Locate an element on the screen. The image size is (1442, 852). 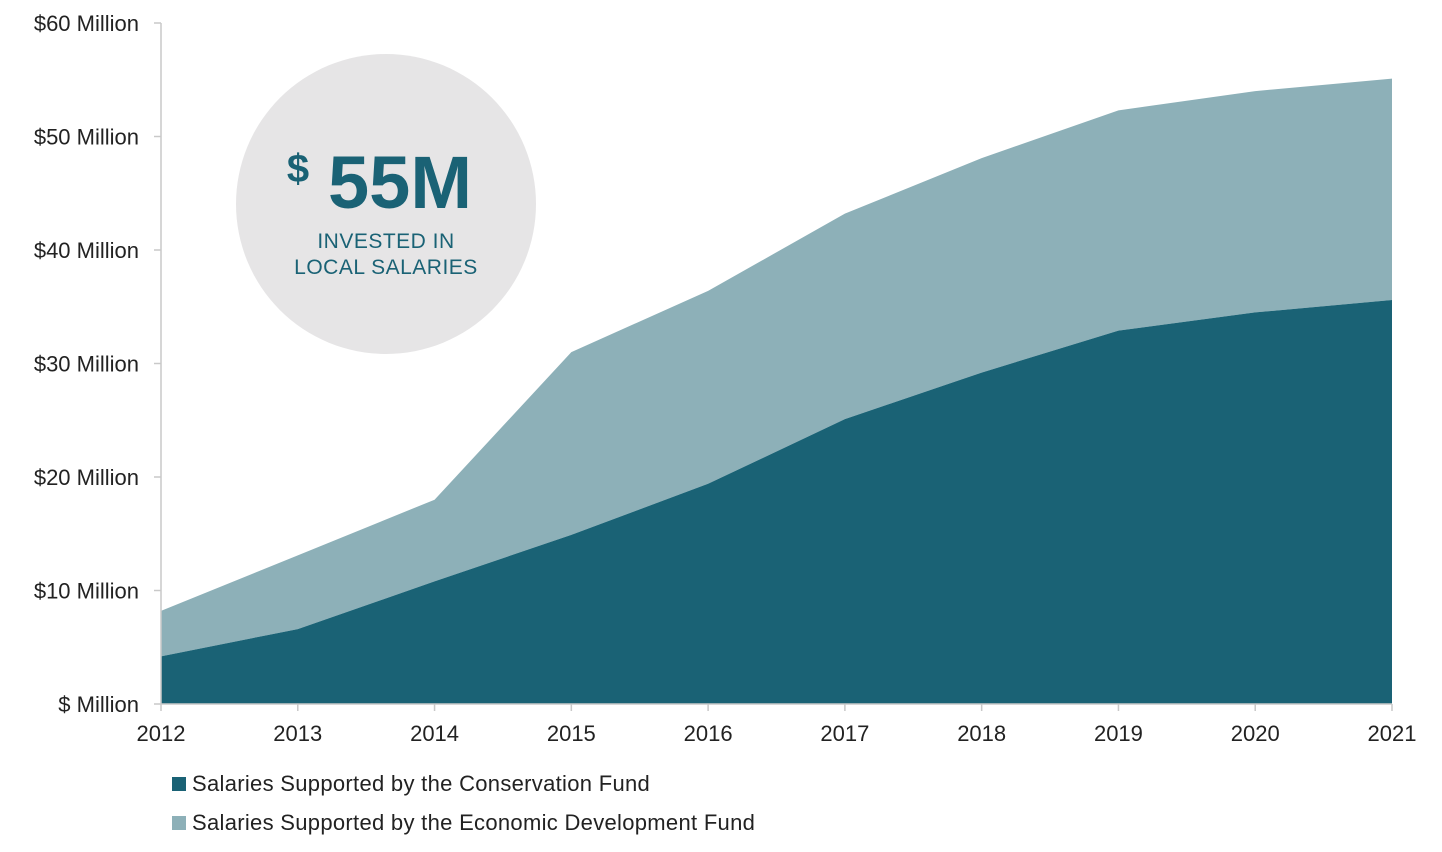
x-tick-label: 2013 is located at coordinates (297, 733).